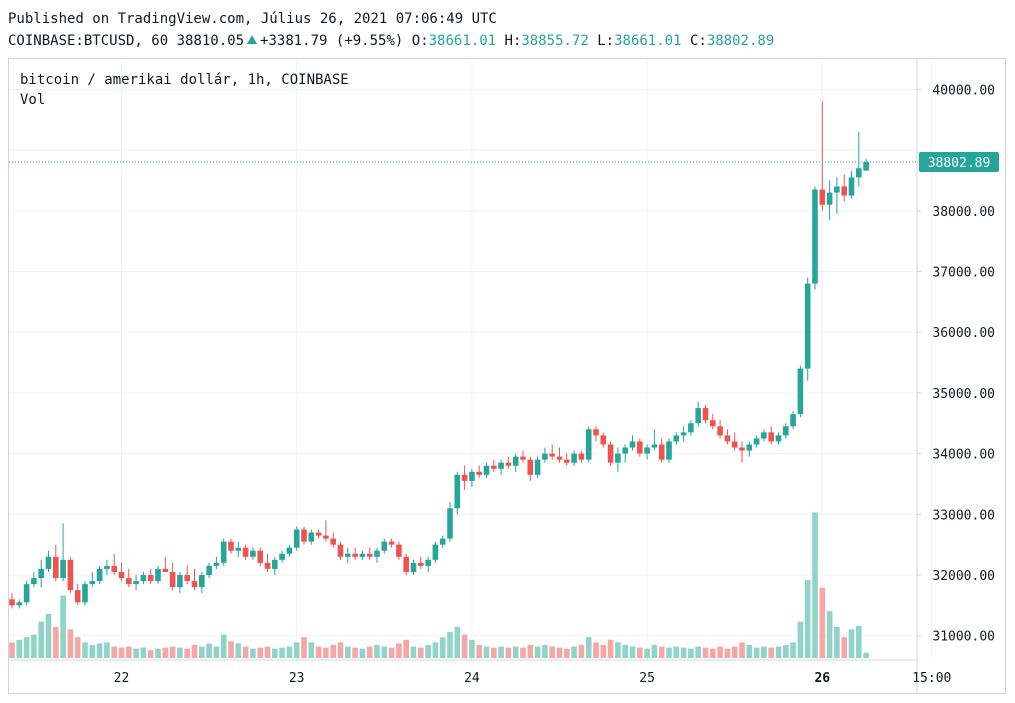  I want to click on low-label: L:, so click(606, 41).